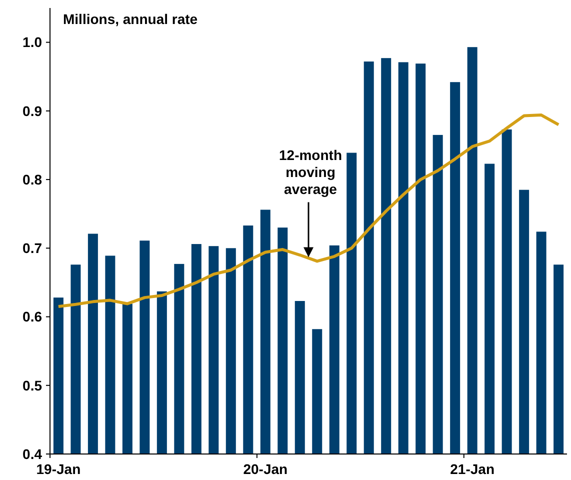 This screenshot has height=480, width=571. Describe the element at coordinates (58, 469) in the screenshot. I see `x-tick-label: 19-Jan` at that location.